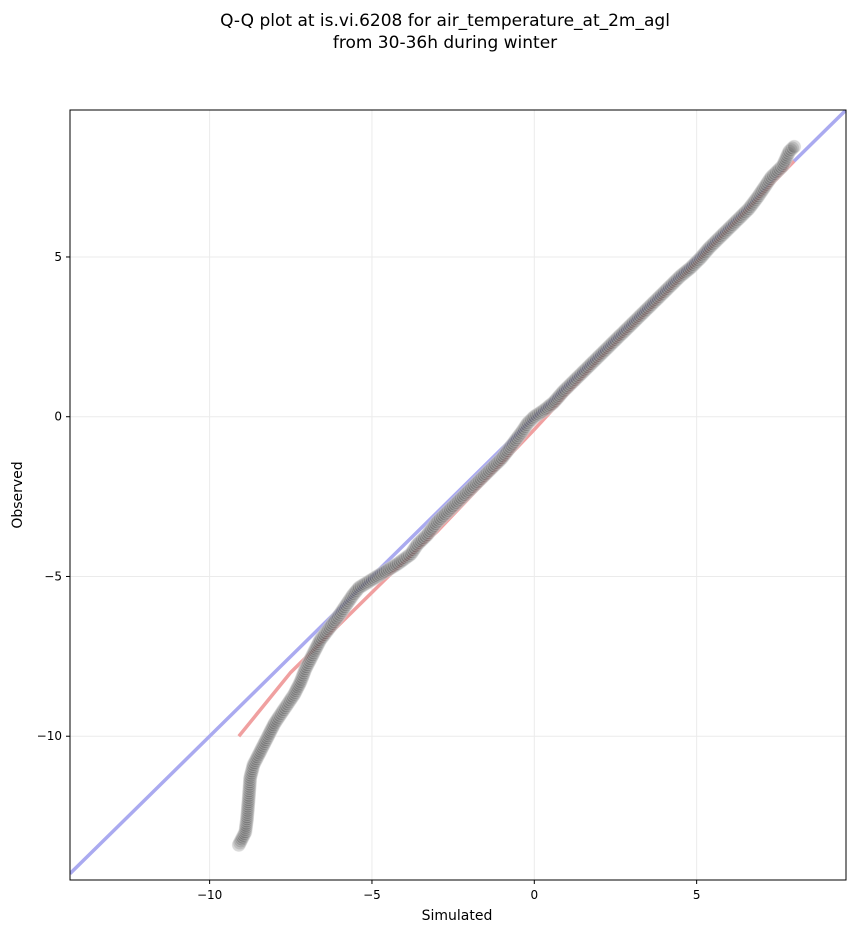  I want to click on chart-subtitle: from 30-36h during winter, so click(445, 43).